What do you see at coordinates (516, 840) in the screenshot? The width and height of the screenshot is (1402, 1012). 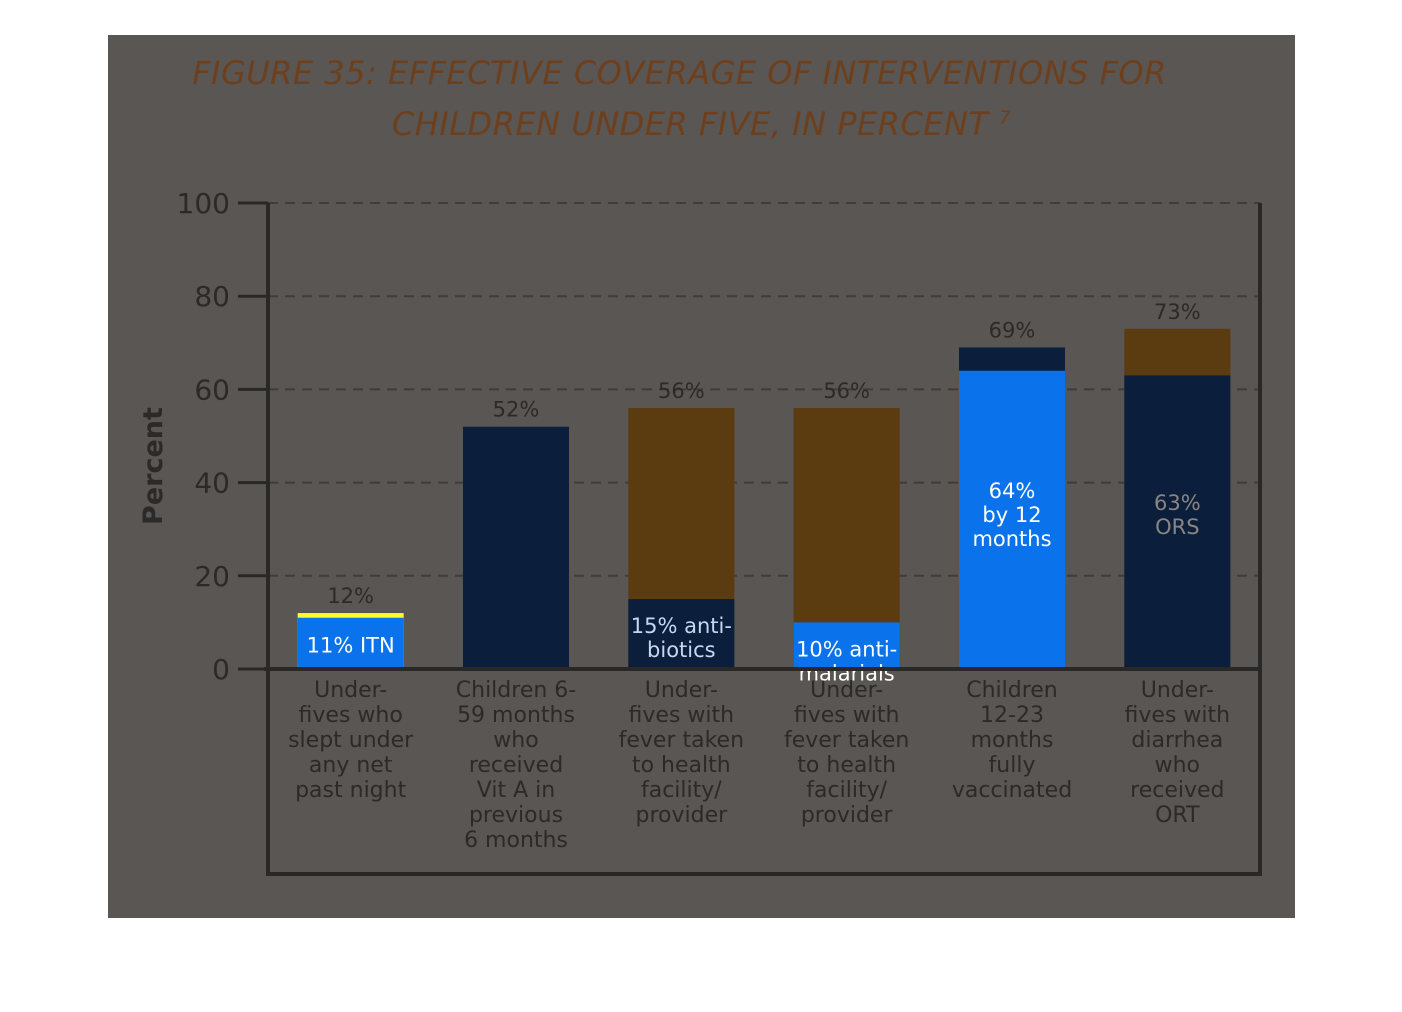 I see `category-label: 6 months` at bounding box center [516, 840].